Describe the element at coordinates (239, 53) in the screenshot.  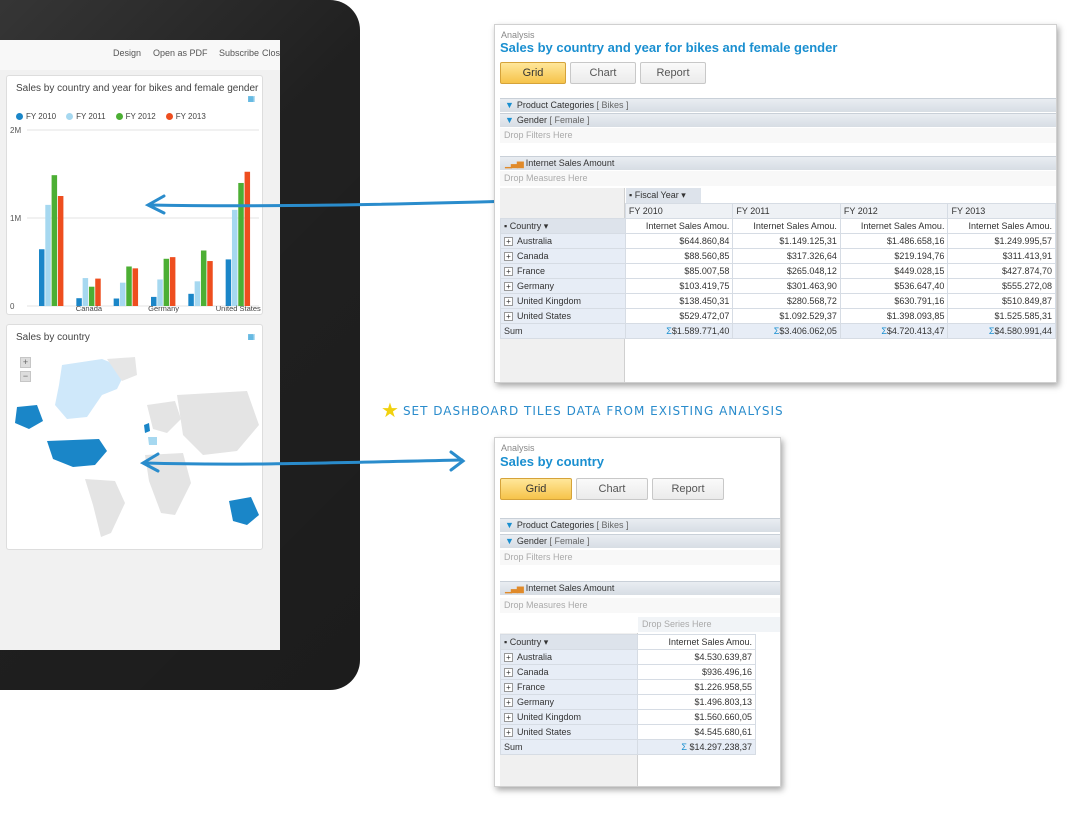
I see `subscribe-link: Subscribe` at that location.